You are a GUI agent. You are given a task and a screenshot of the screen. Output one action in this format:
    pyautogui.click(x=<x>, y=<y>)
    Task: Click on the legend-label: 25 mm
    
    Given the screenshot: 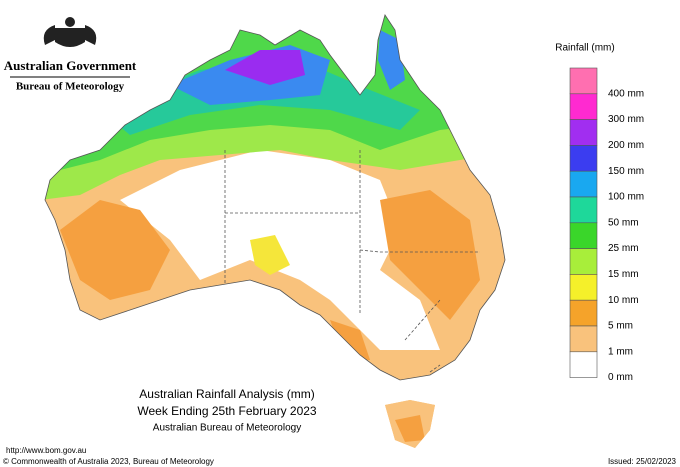 What is the action you would take?
    pyautogui.click(x=623, y=248)
    